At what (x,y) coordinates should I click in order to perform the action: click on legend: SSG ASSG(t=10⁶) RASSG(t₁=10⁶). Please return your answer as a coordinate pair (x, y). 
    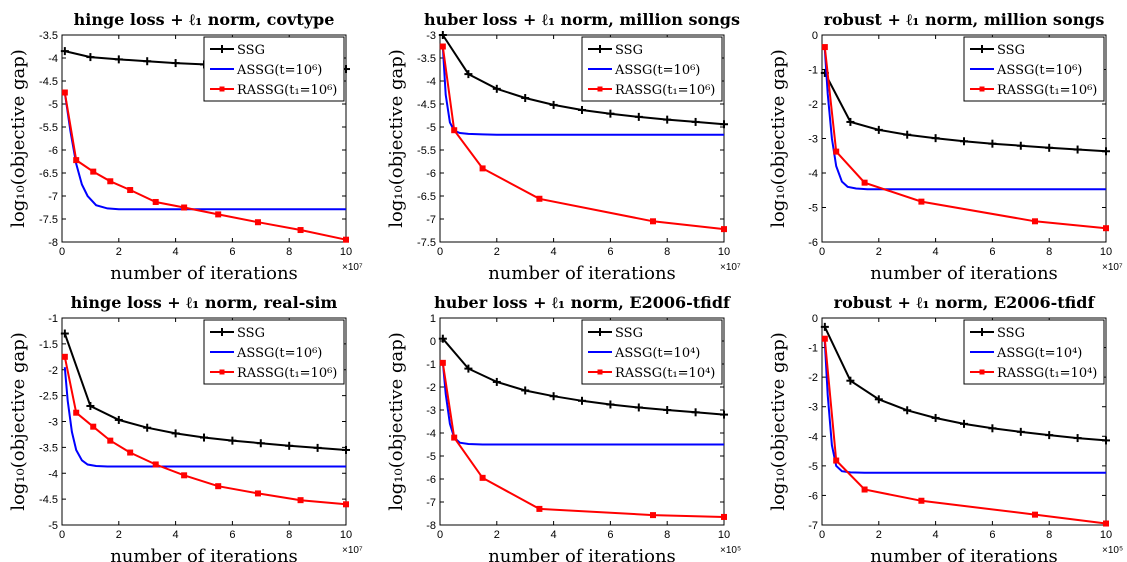
    Looking at the image, I should click on (1034, 69).